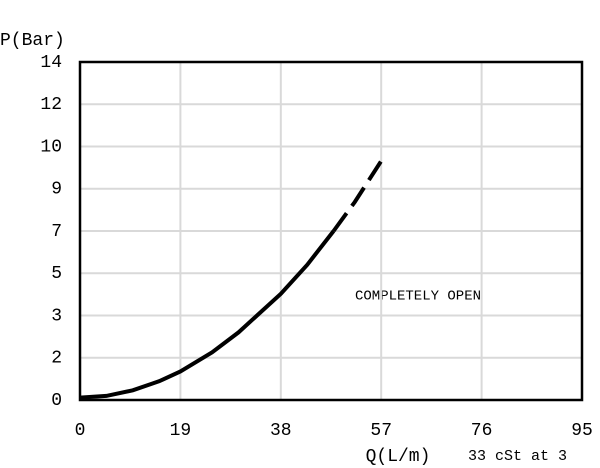  What do you see at coordinates (51, 147) in the screenshot?
I see `y-tick-label: 10` at bounding box center [51, 147].